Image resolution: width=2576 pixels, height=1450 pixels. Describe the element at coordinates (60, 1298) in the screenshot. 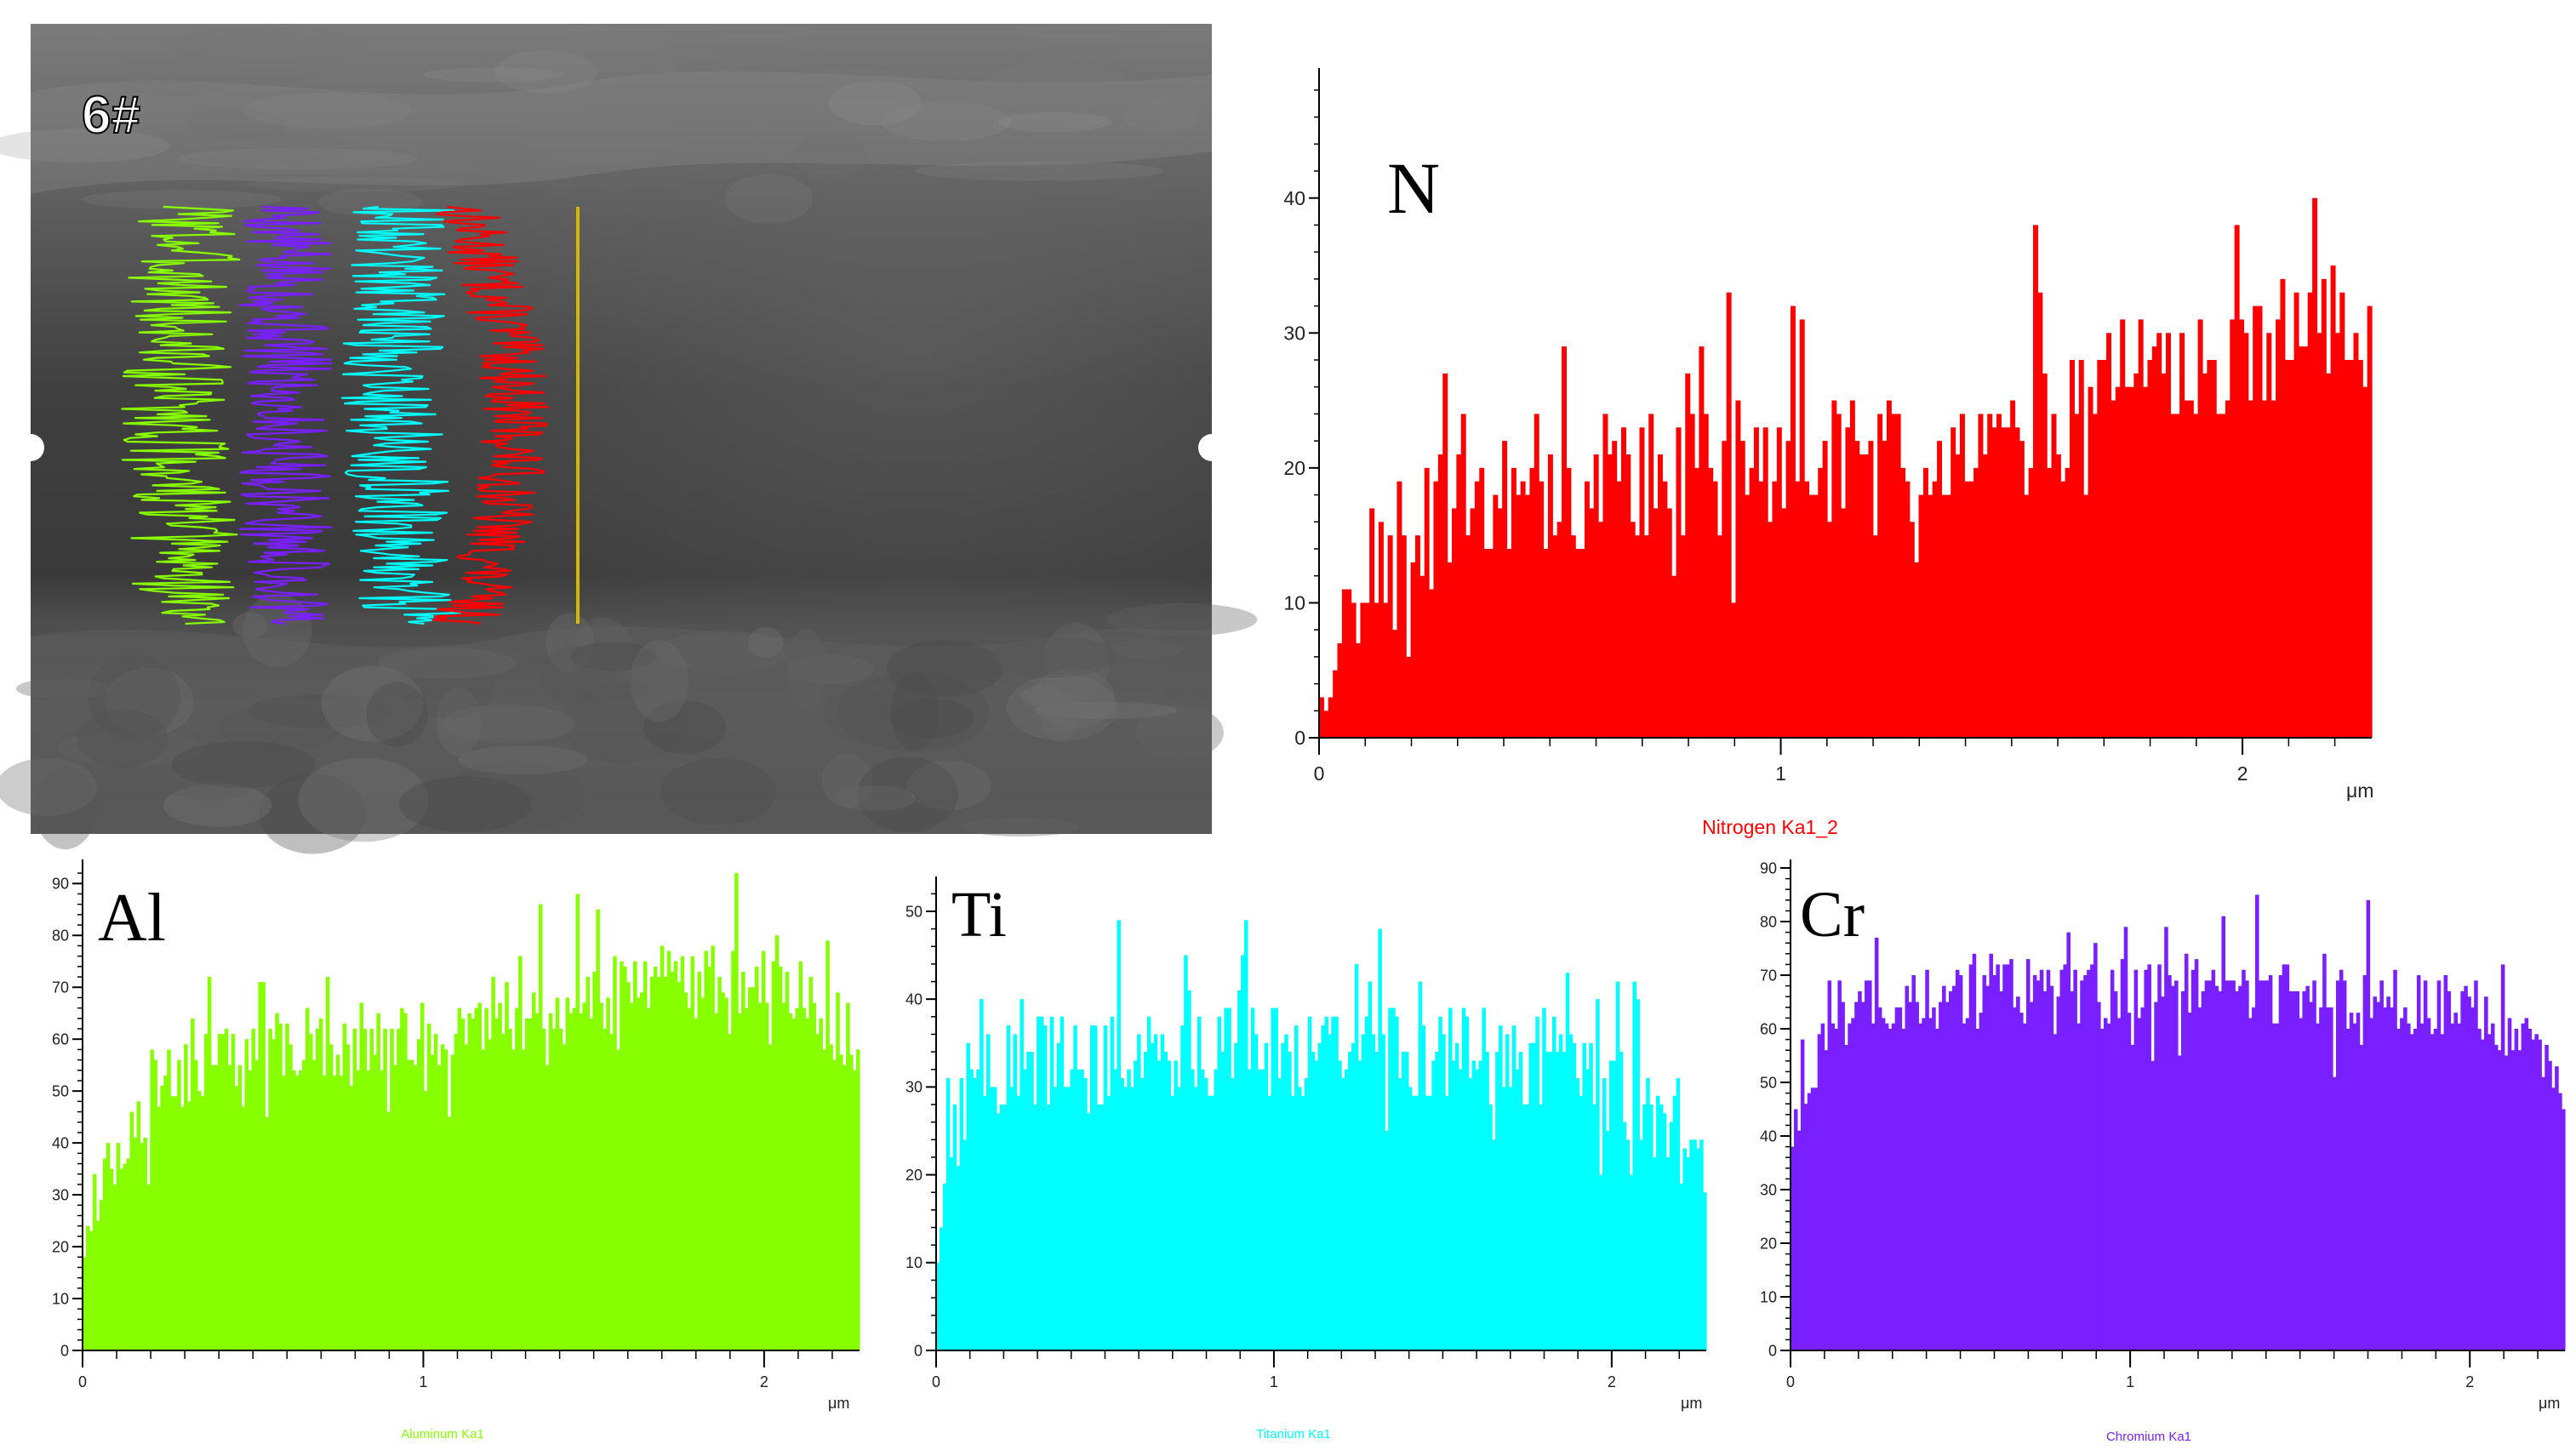

I see `y-tick-label: 10` at that location.